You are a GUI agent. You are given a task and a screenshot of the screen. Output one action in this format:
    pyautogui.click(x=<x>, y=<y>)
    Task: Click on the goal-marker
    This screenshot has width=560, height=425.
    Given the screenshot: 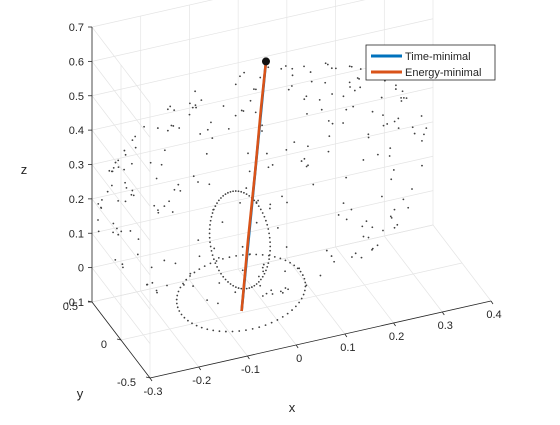 What is the action you would take?
    pyautogui.click(x=265, y=61)
    